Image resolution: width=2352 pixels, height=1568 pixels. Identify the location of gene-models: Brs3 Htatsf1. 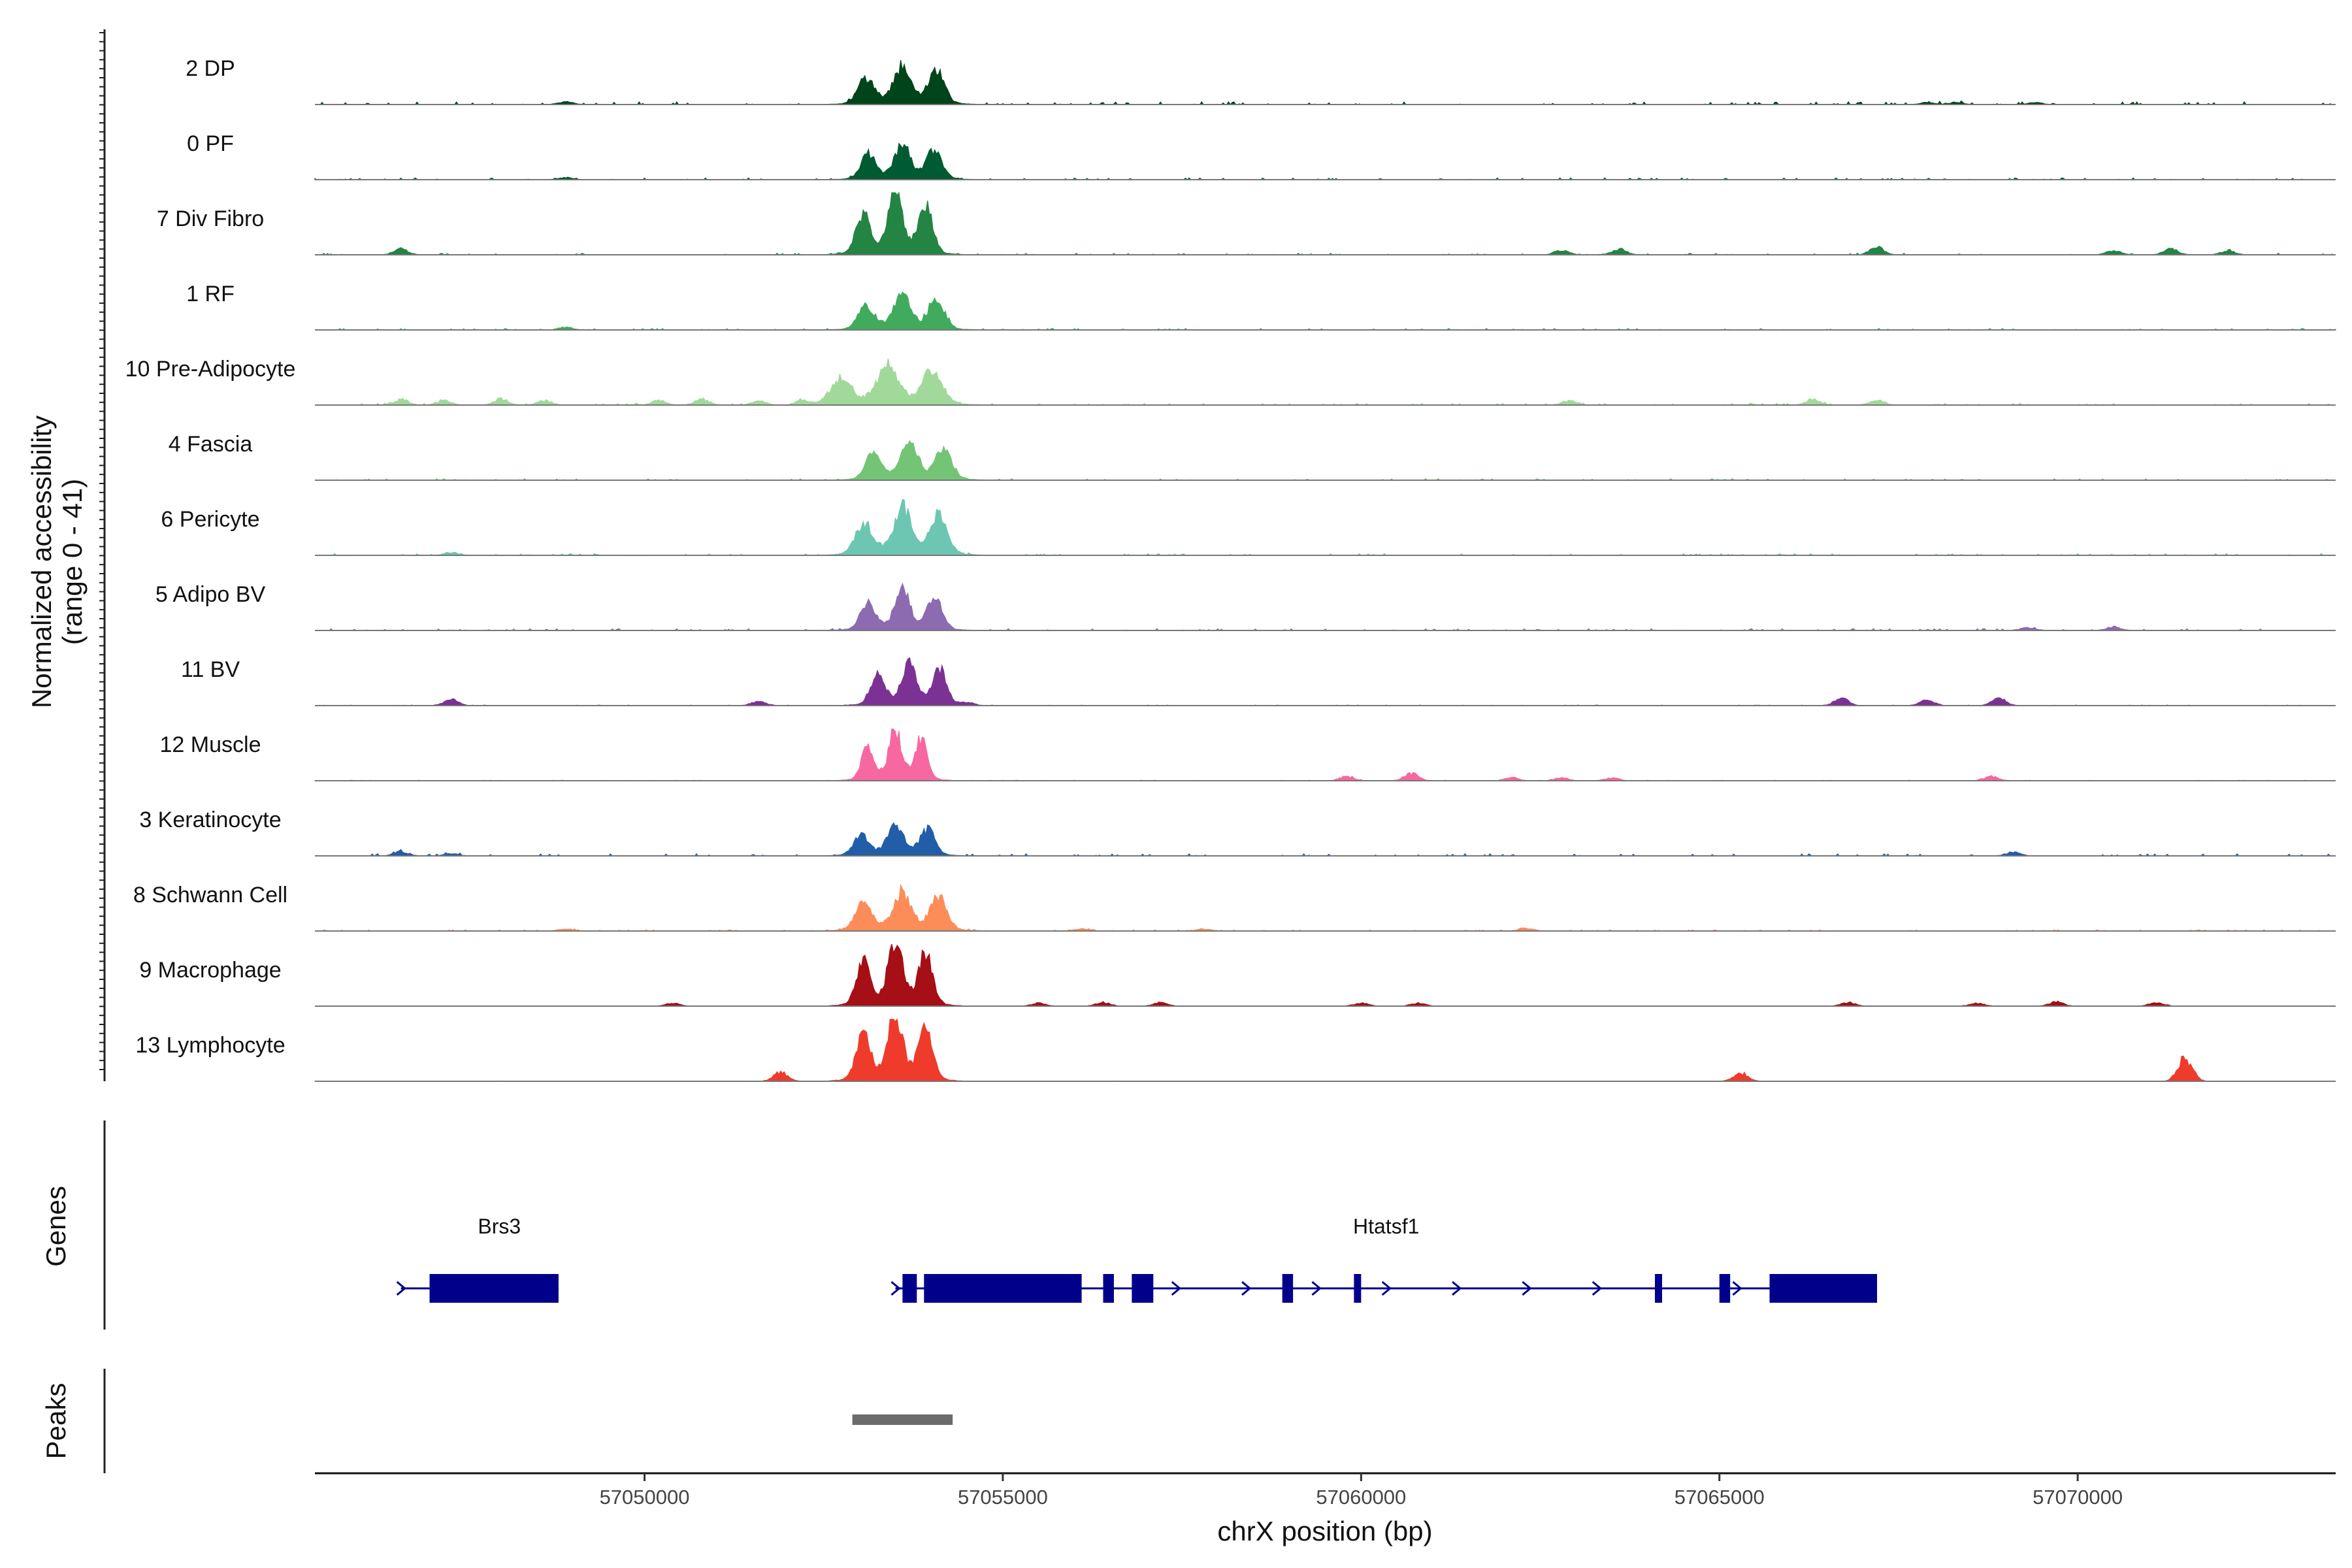
(1137, 1259).